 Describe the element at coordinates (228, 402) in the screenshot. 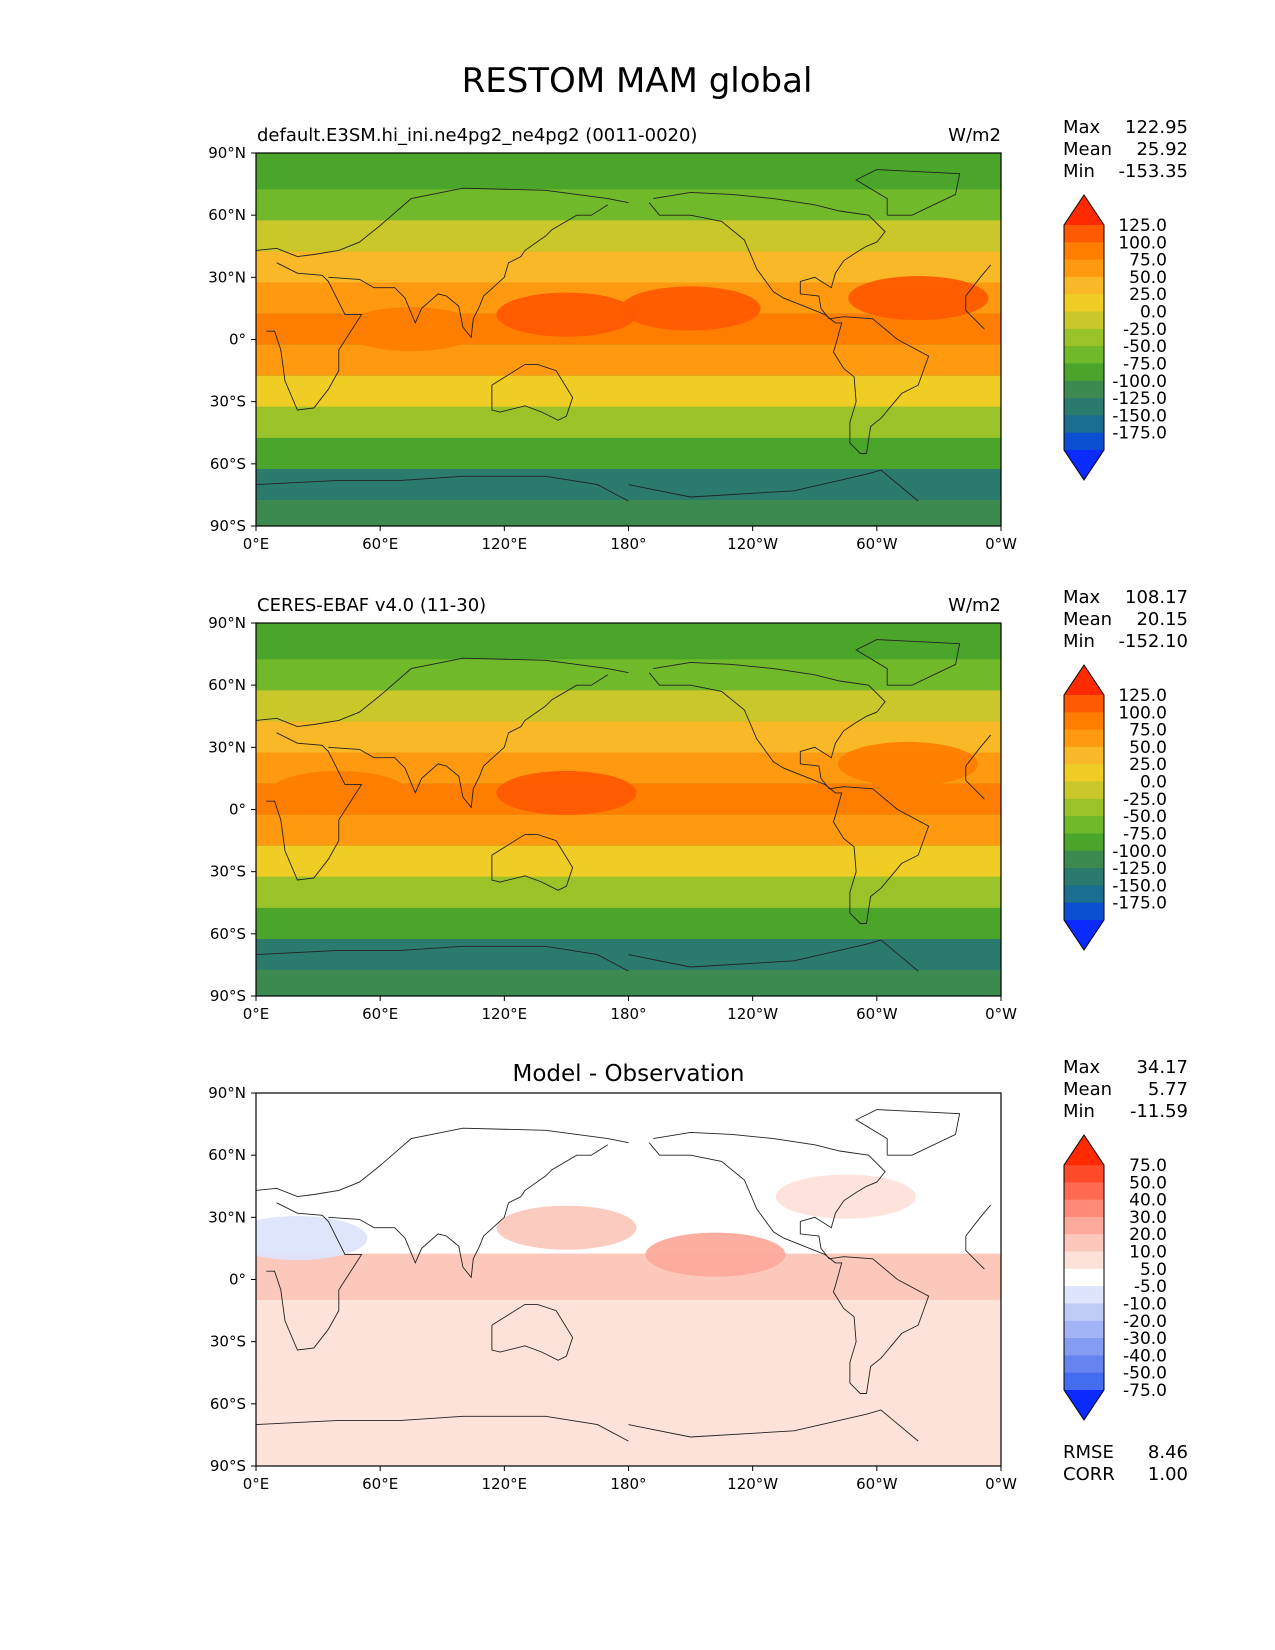

I see `y-tick-label: 30°S` at that location.